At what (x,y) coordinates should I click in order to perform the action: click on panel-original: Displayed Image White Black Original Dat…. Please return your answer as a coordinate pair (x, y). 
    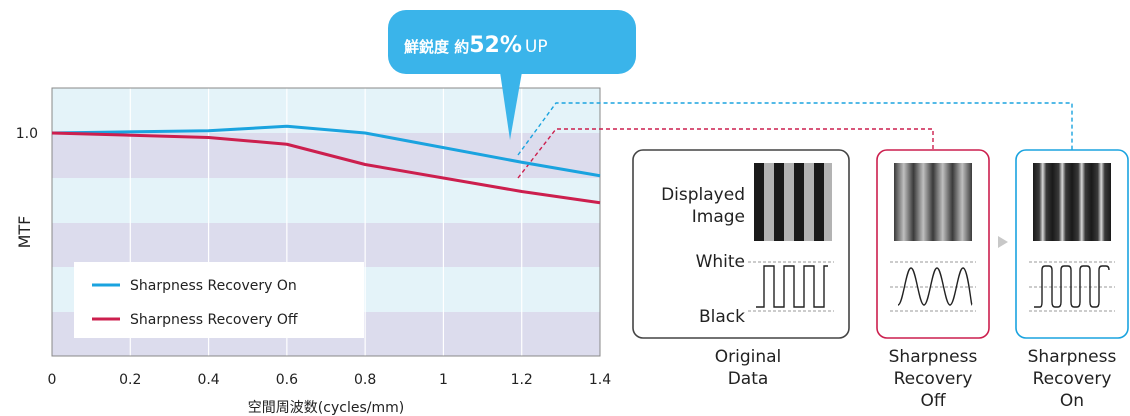
    Looking at the image, I should click on (741, 269).